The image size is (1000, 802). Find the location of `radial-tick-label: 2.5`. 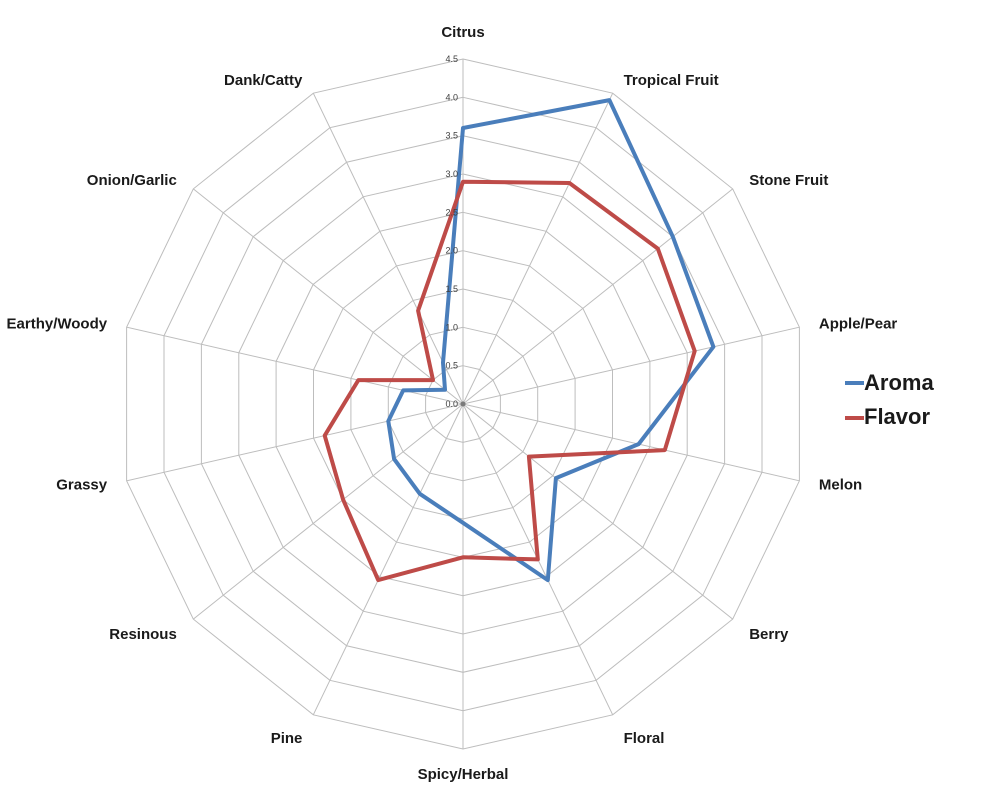

radial-tick-label: 2.5 is located at coordinates (451, 212).